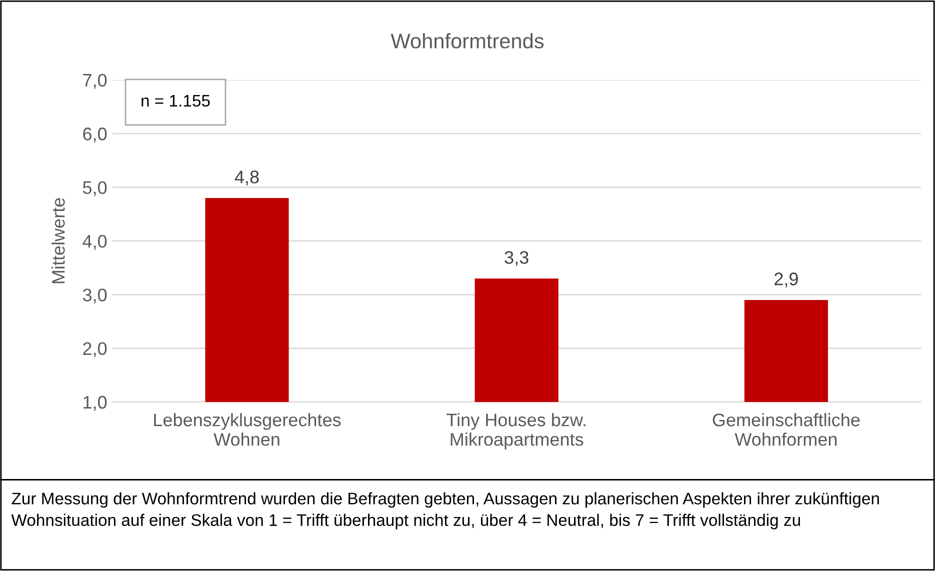 The image size is (935, 571). What do you see at coordinates (467, 40) in the screenshot?
I see `chart-title: Wohnformtrends` at bounding box center [467, 40].